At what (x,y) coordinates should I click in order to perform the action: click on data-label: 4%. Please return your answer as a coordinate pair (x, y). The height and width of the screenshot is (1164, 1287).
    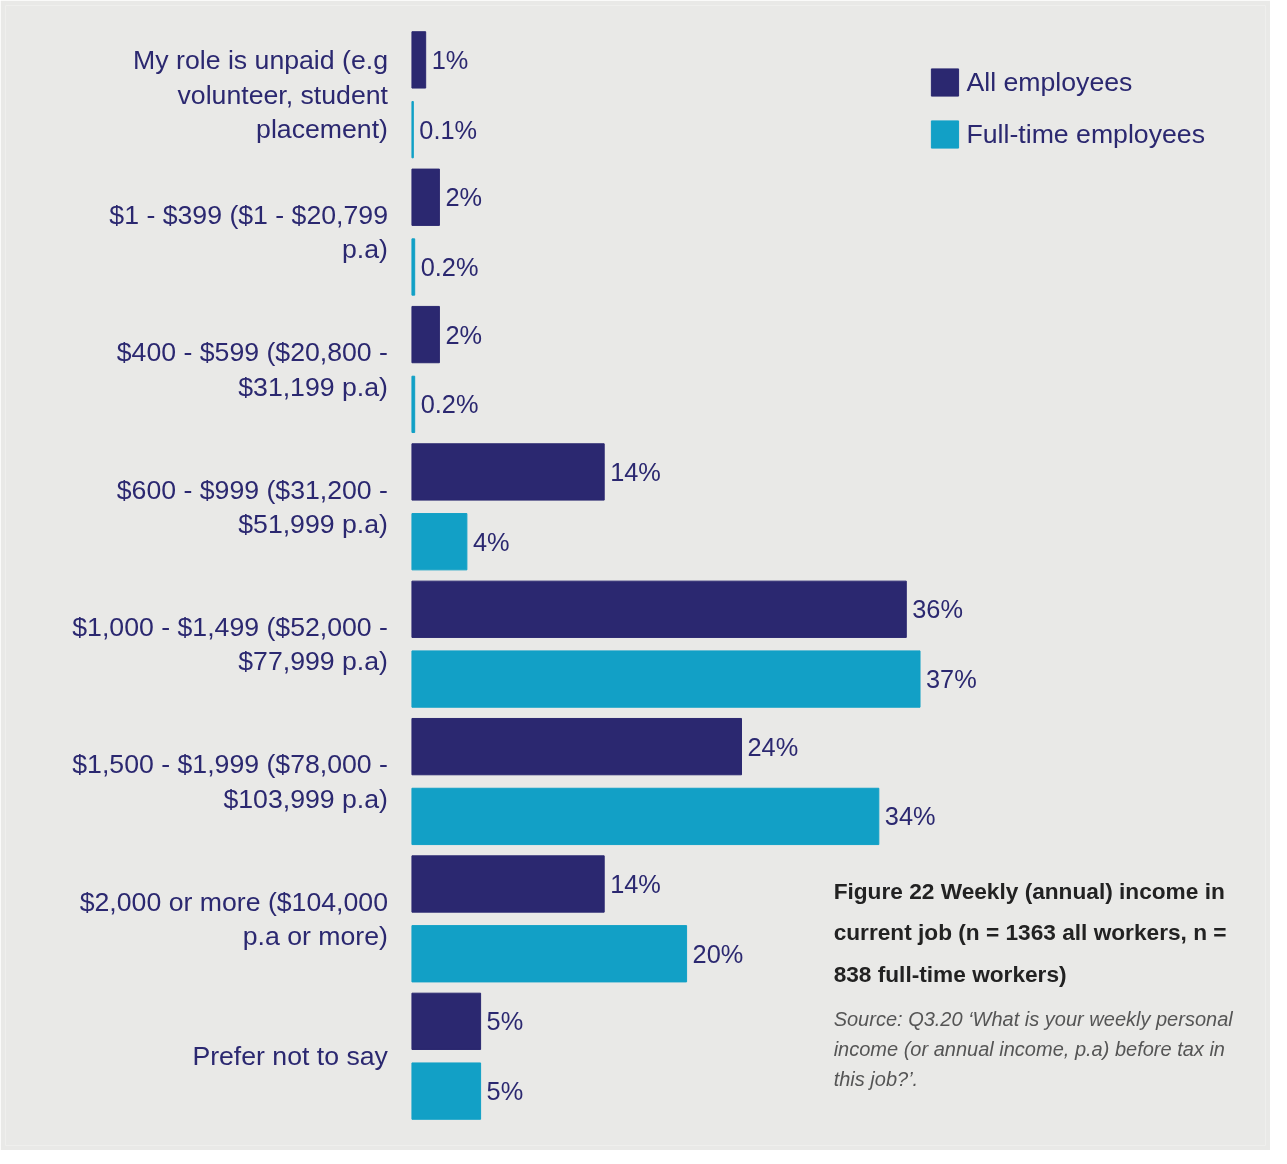
    Looking at the image, I should click on (491, 541).